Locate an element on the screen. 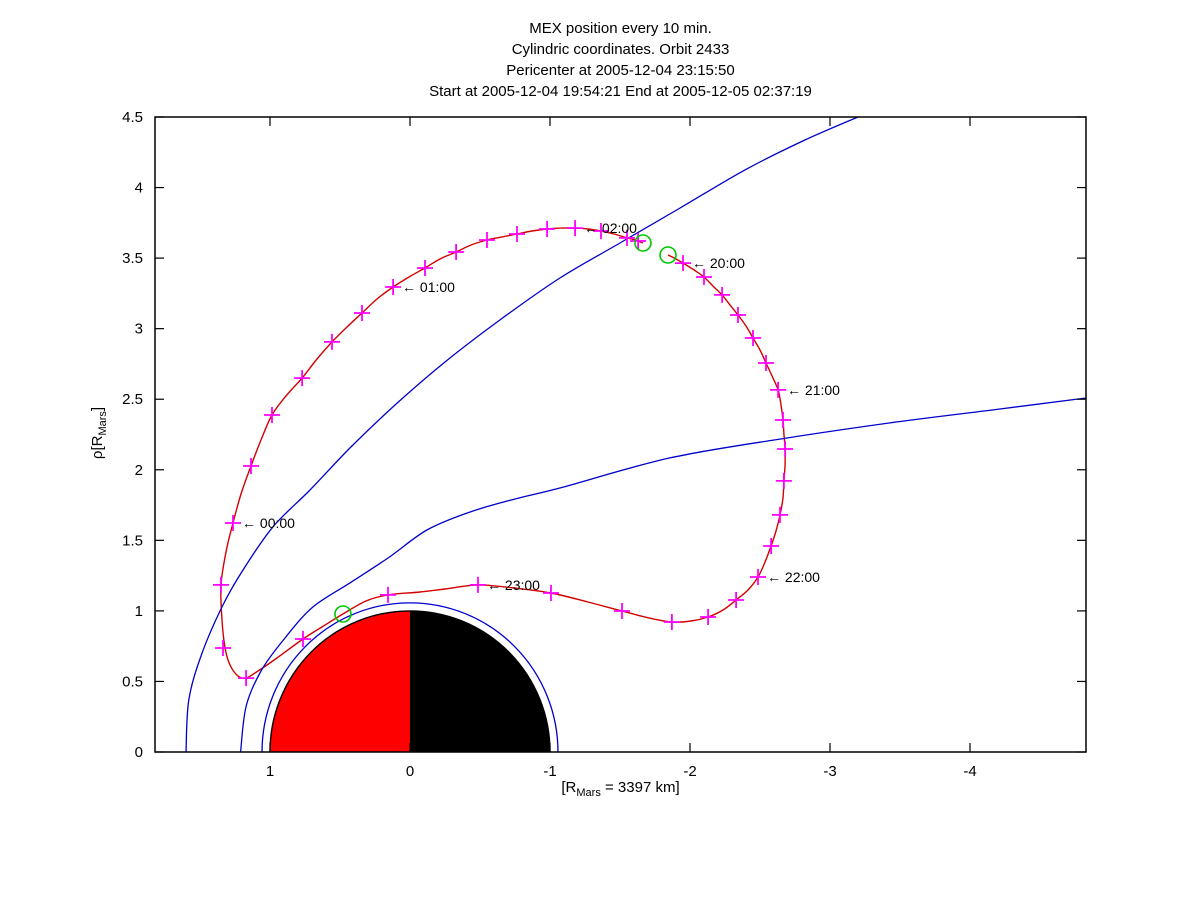  time-annotation-01-00: ← 01:00 is located at coordinates (428, 287).